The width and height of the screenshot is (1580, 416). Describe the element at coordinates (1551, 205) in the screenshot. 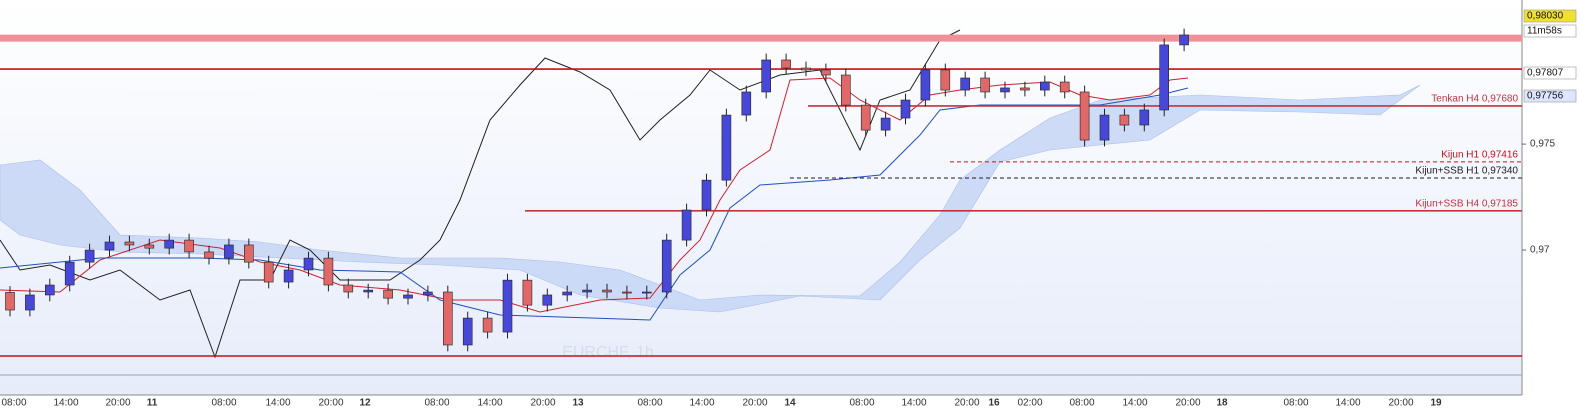

I see `price-axis` at that location.